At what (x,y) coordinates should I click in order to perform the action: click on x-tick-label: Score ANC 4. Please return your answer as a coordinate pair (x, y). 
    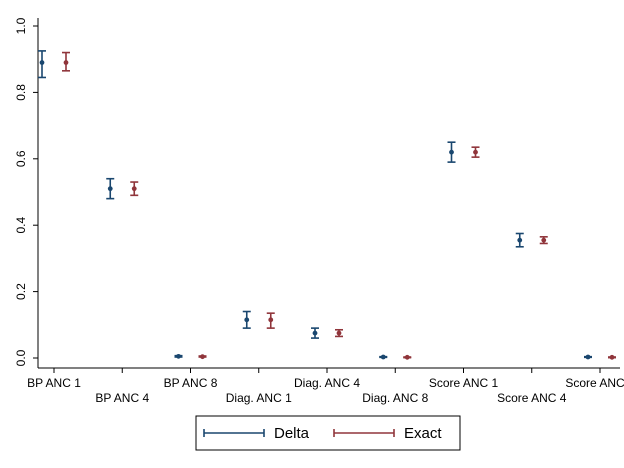
    Looking at the image, I should click on (532, 398).